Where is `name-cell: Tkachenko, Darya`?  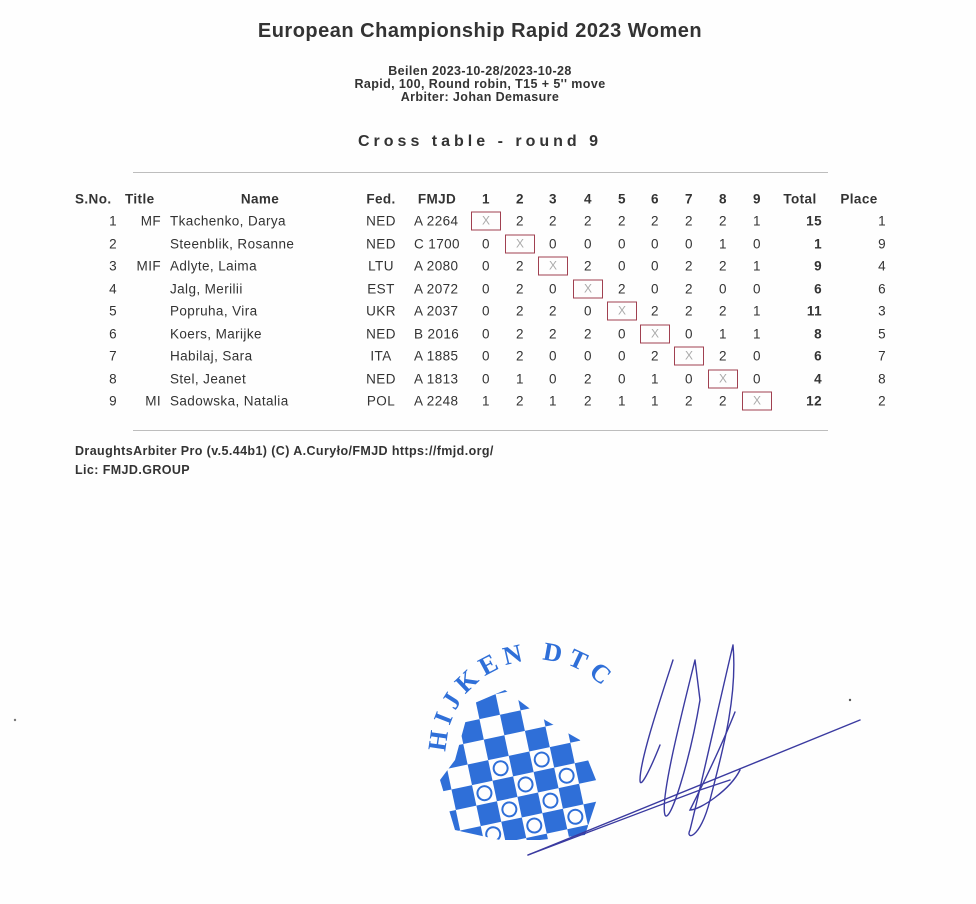
name-cell: Tkachenko, Darya is located at coordinates (228, 221).